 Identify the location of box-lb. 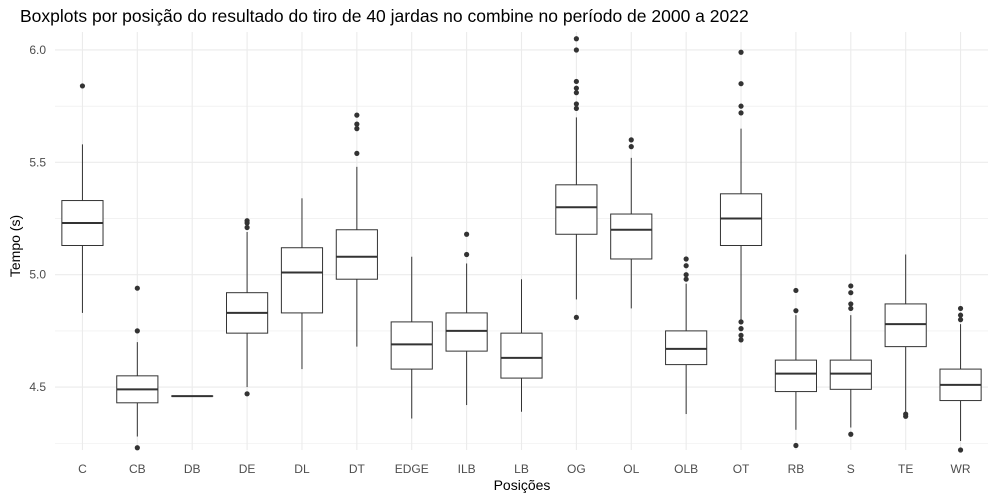
(521, 345).